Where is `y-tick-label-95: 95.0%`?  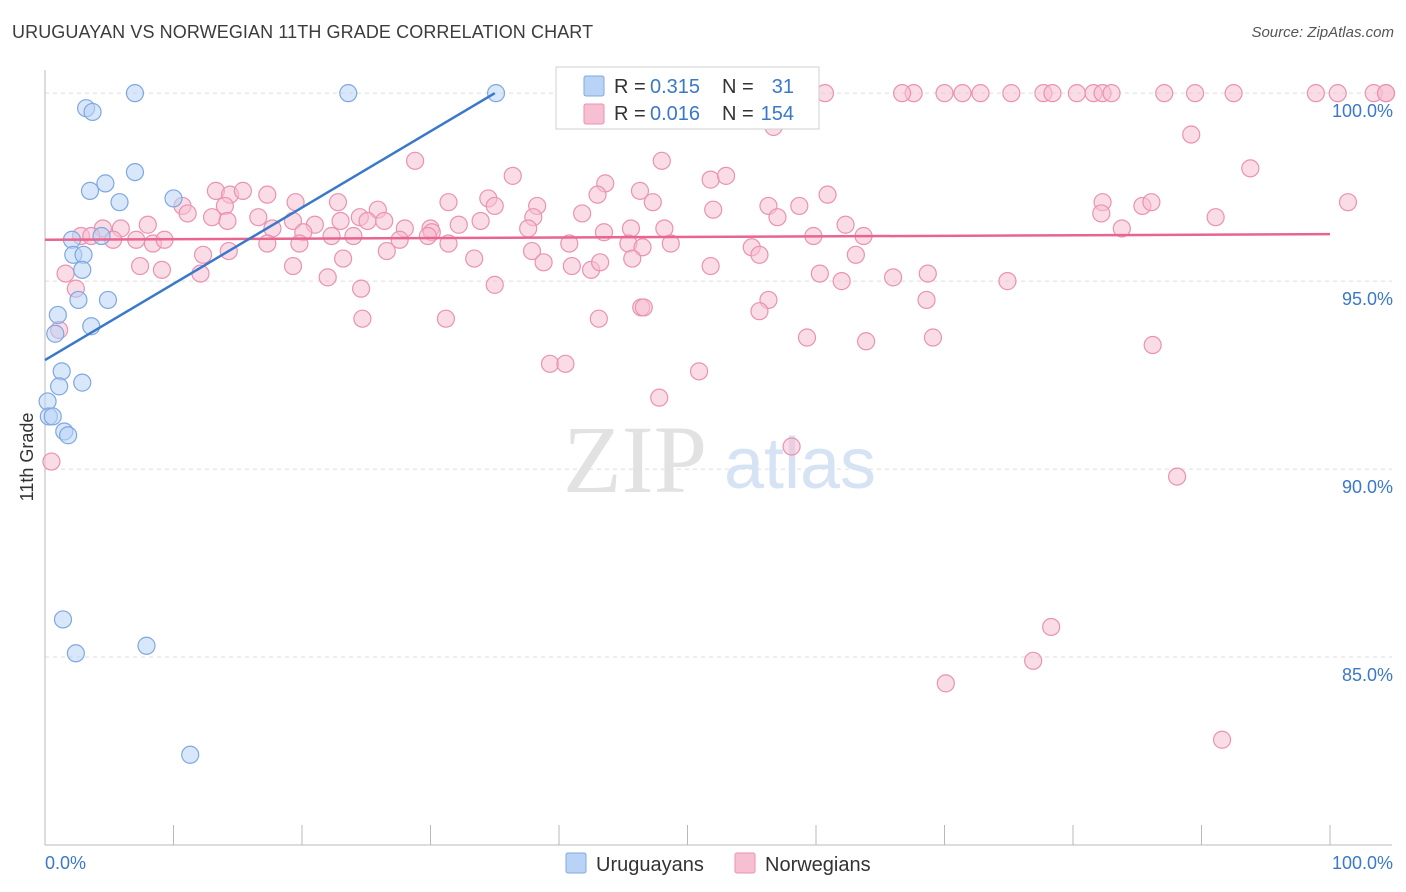
y-tick-label-95: 95.0% is located at coordinates (1367, 299).